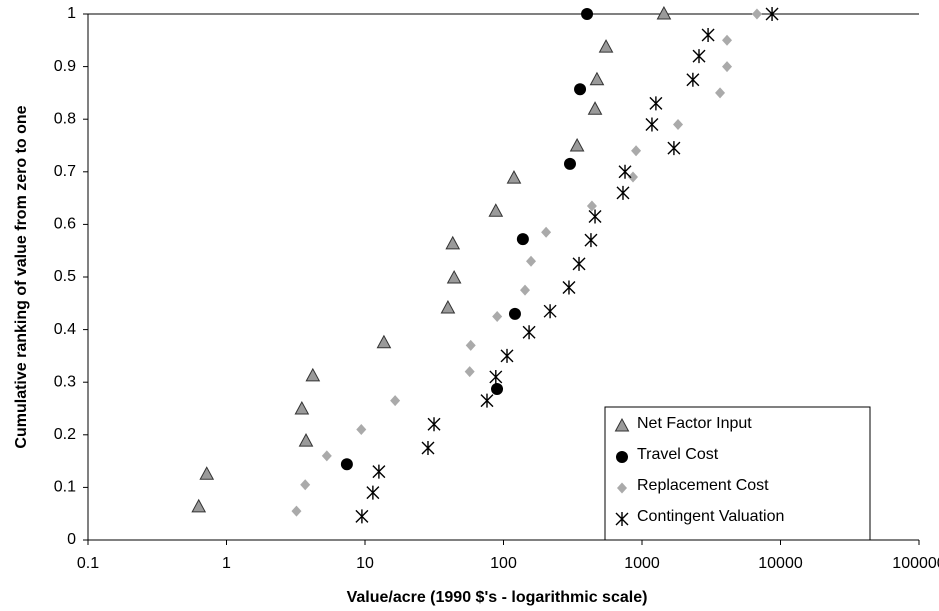 The width and height of the screenshot is (939, 611). I want to click on x-tick-label: 1000, so click(642, 563).